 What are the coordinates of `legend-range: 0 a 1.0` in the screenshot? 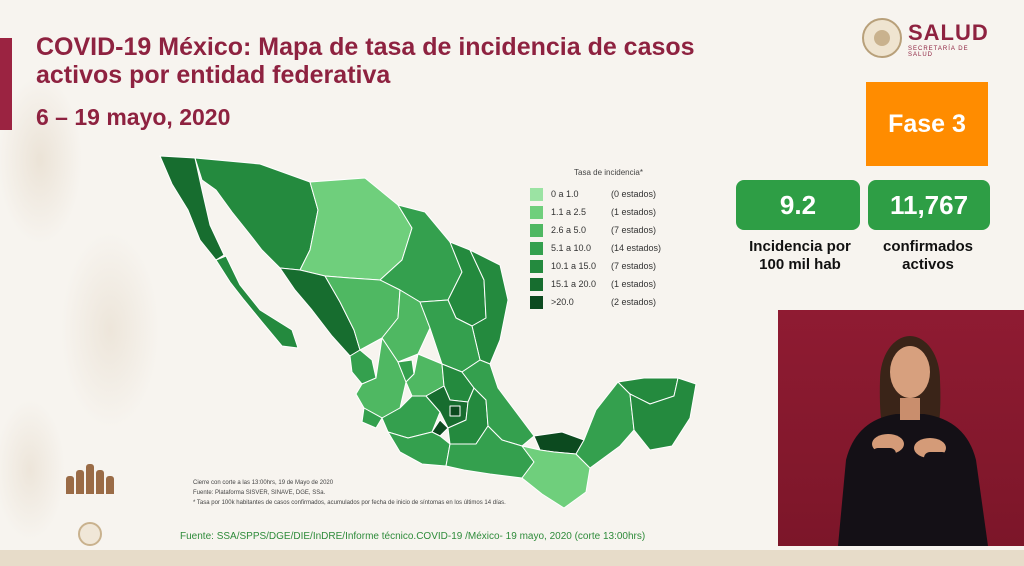 It's located at (565, 194).